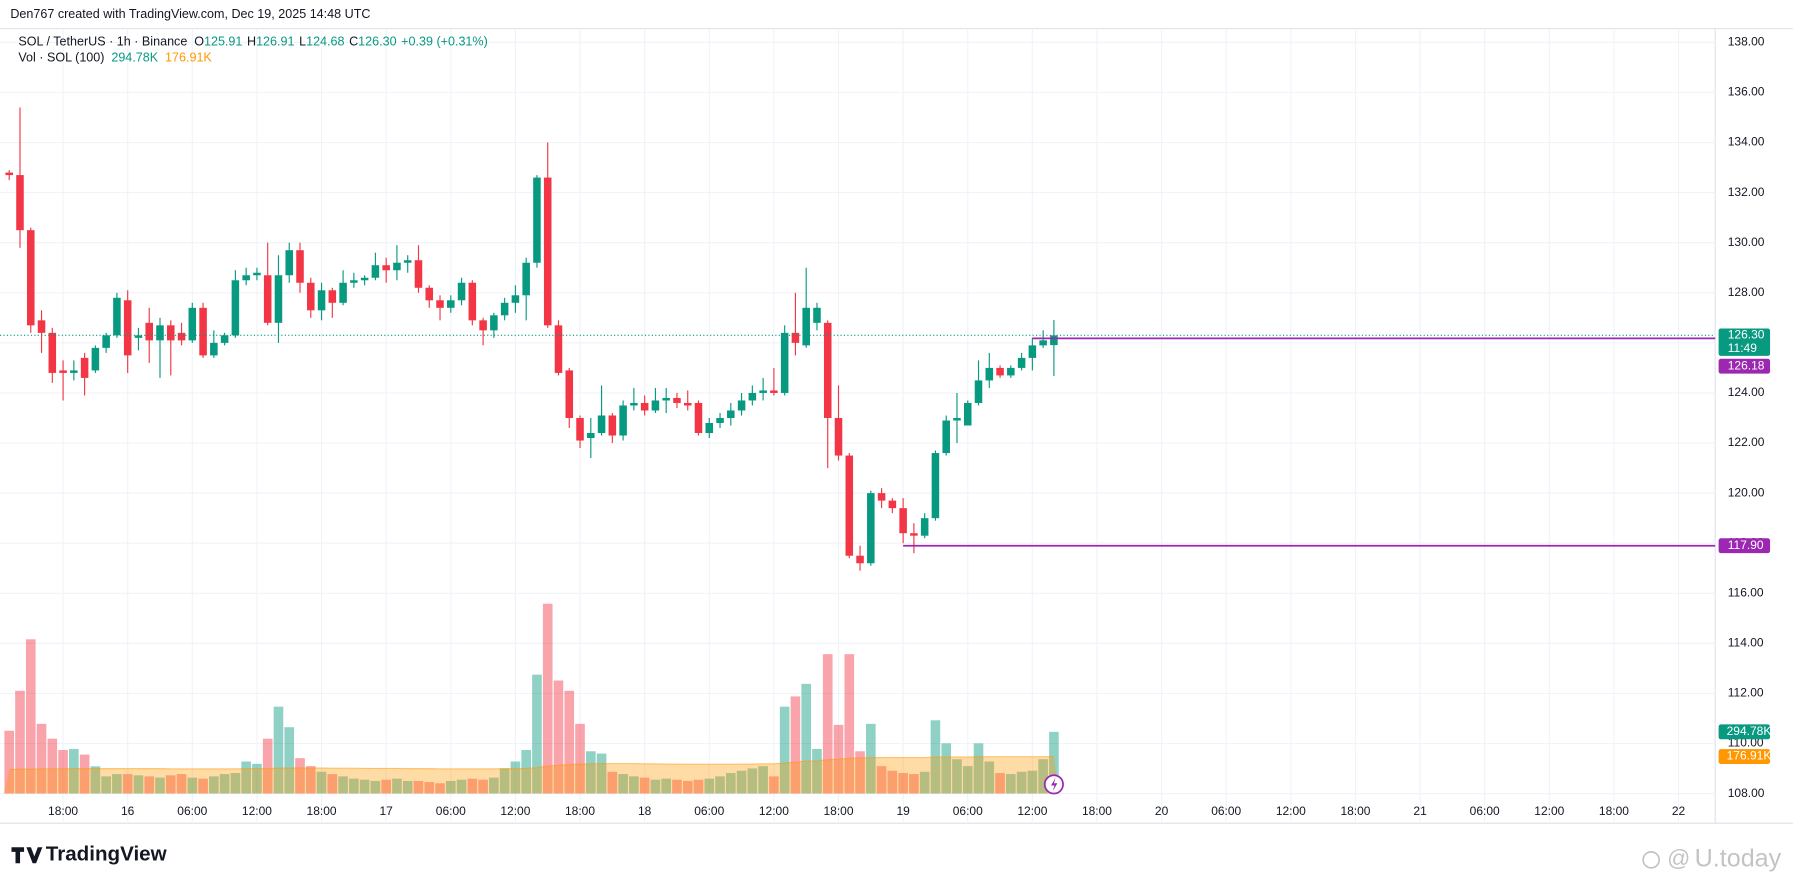  I want to click on watermark-icon, so click(1651, 859).